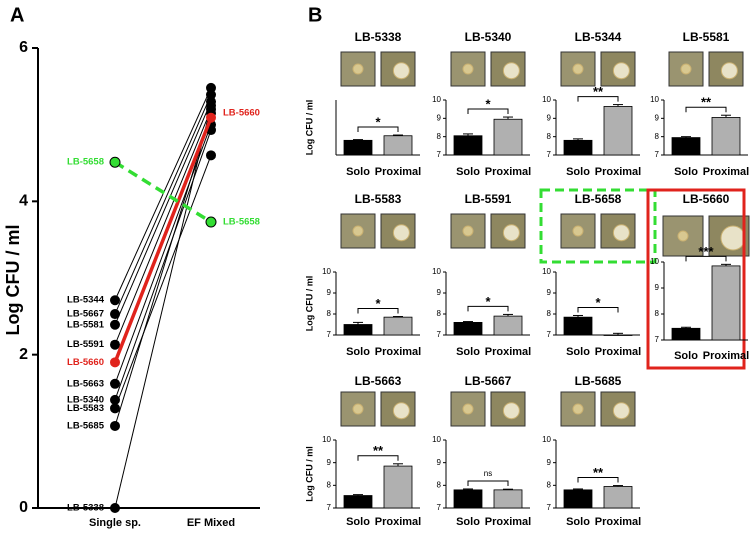 This screenshot has width=750, height=533. Describe the element at coordinates (598, 199) in the screenshot. I see `strain-title: LB-5658` at that location.